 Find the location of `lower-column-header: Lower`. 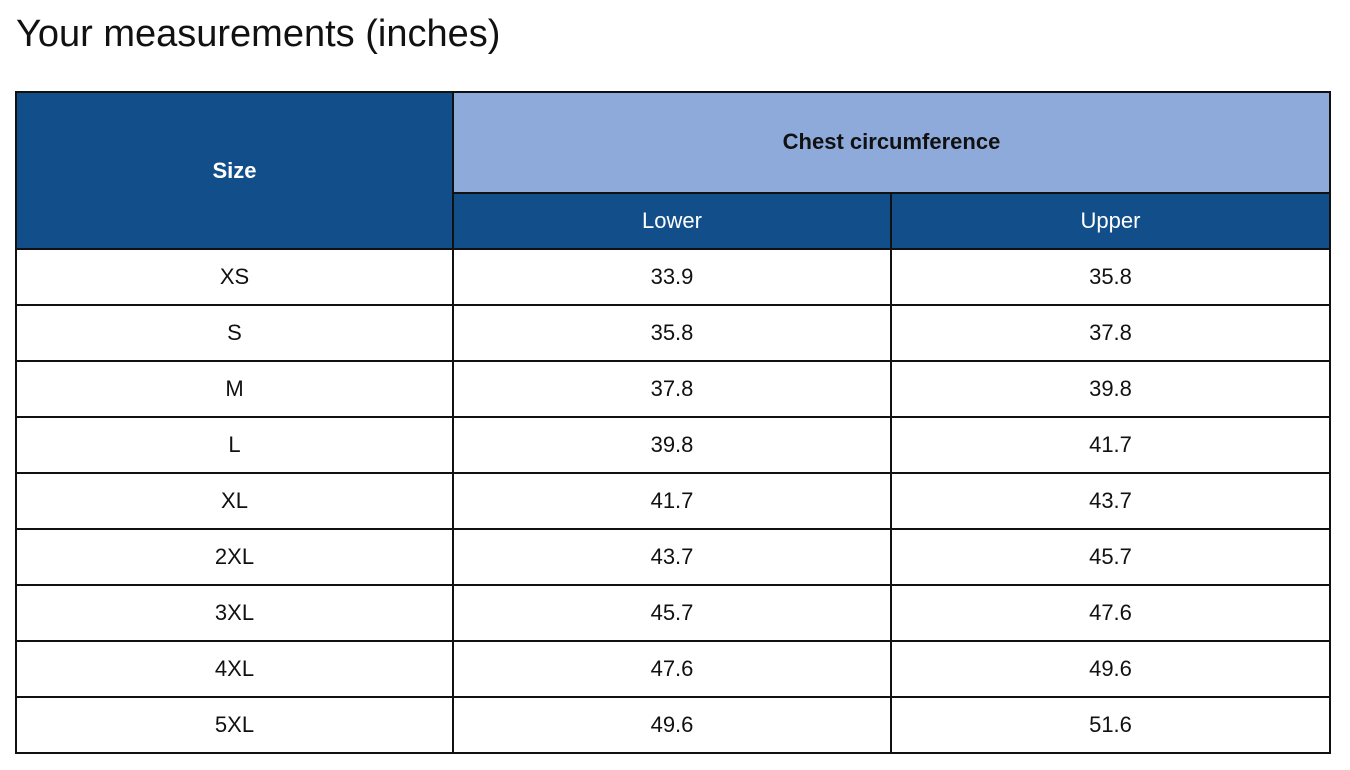

lower-column-header: Lower is located at coordinates (672, 221).